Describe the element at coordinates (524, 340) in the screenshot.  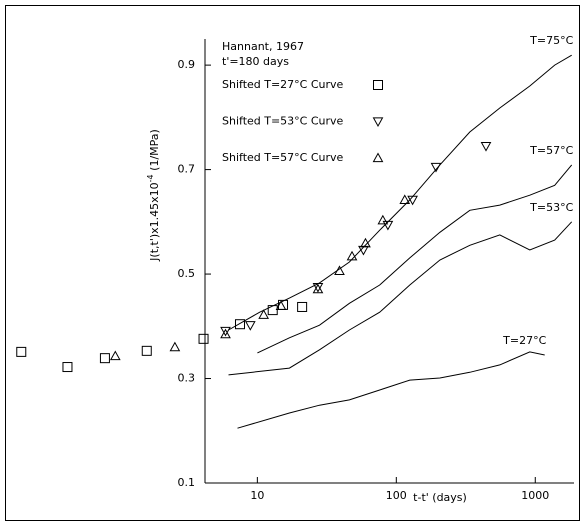
I see `curve-label: T=27°C` at that location.